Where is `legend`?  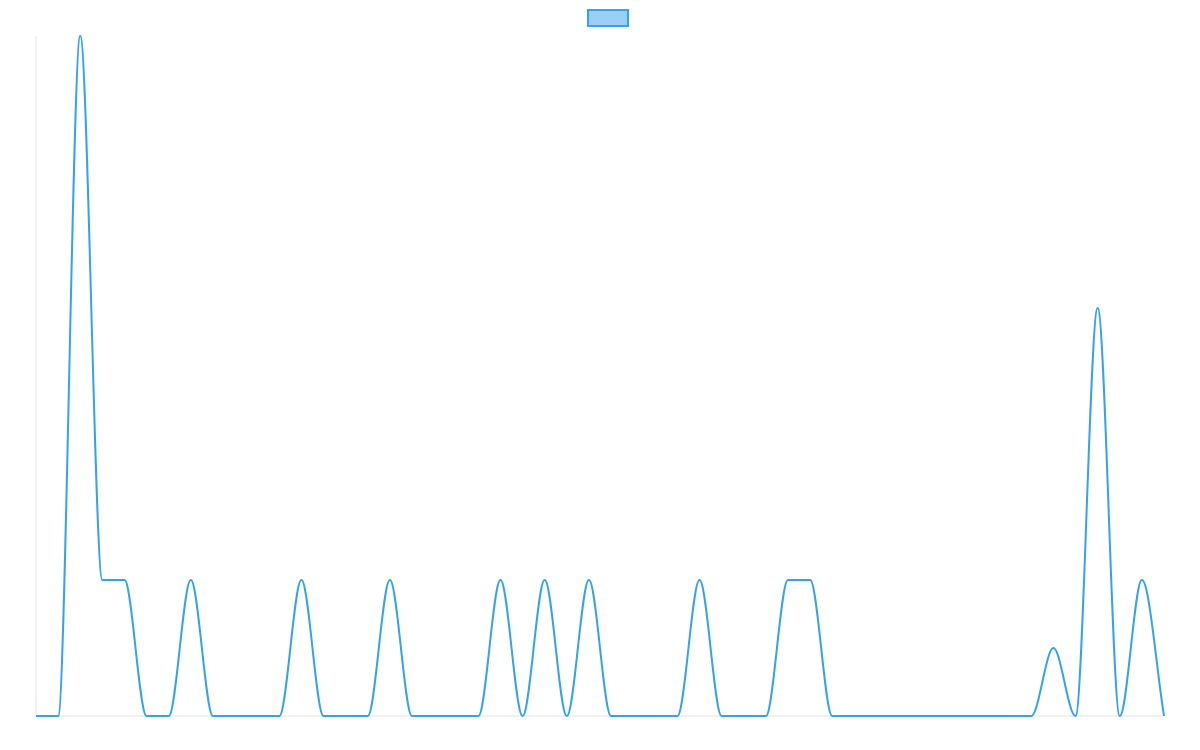 legend is located at coordinates (608, 18).